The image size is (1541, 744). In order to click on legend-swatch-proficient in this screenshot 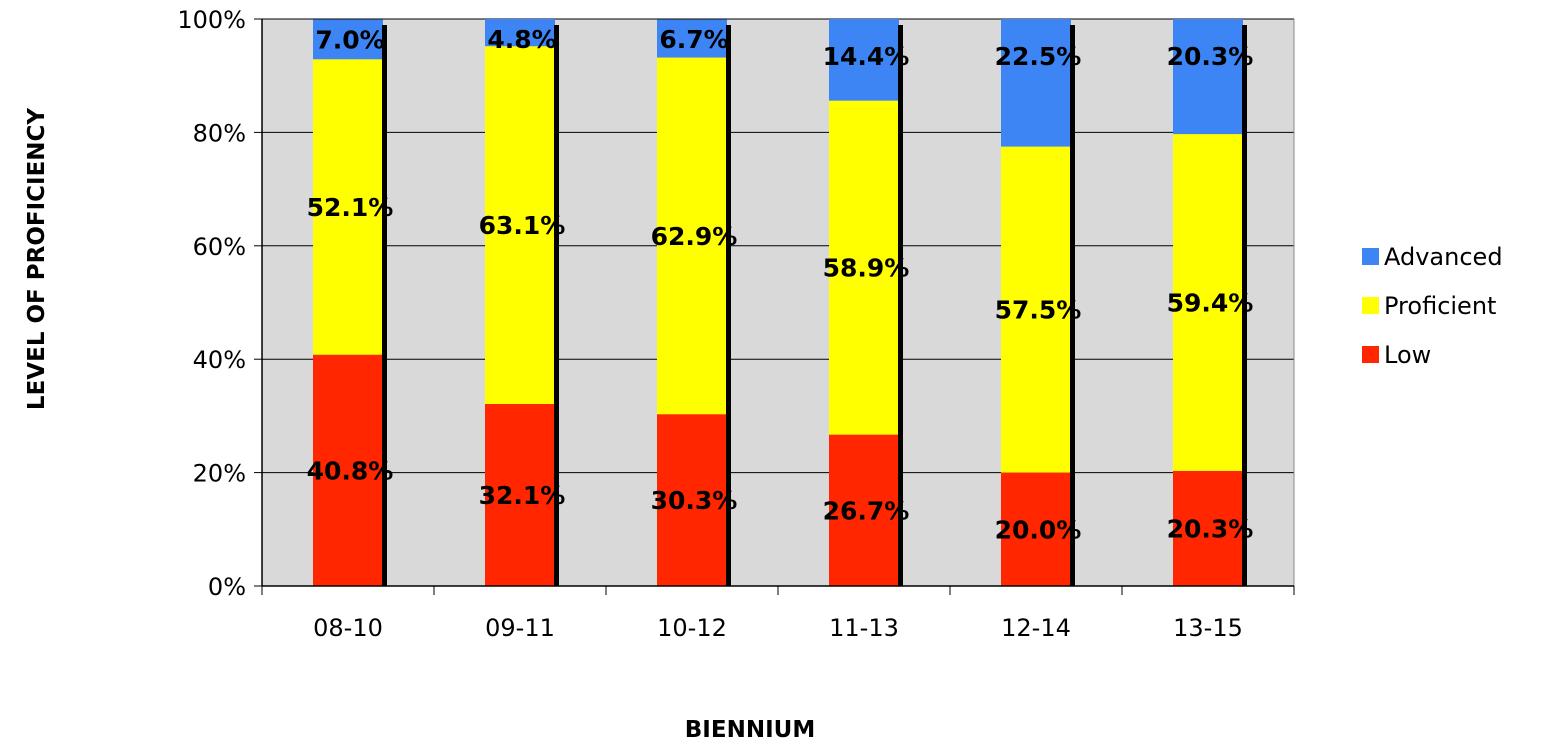, I will do `click(1370, 305)`.